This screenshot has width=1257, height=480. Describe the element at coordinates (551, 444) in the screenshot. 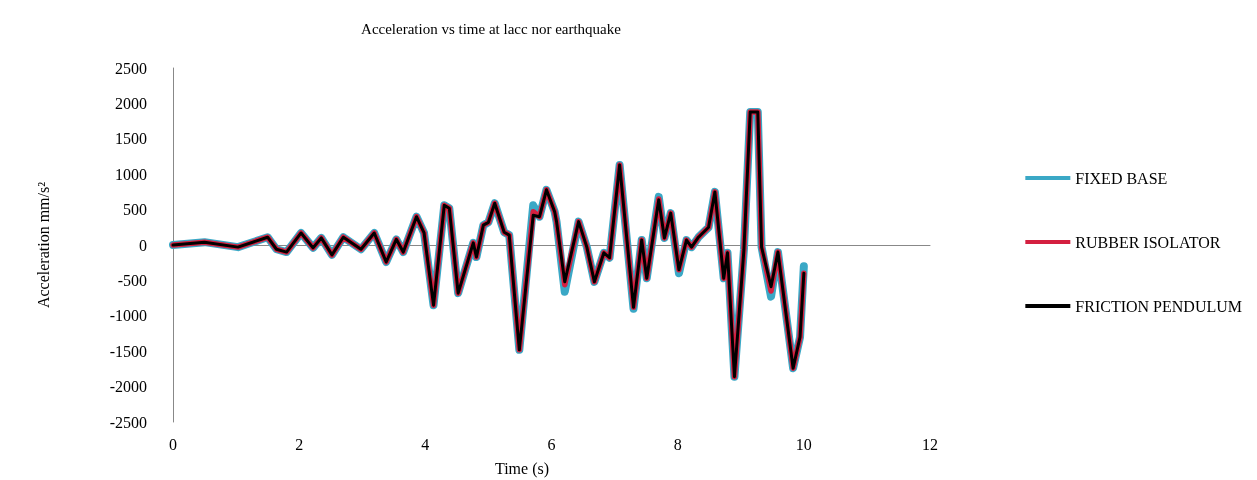

I see `x-tick-label: 6` at that location.